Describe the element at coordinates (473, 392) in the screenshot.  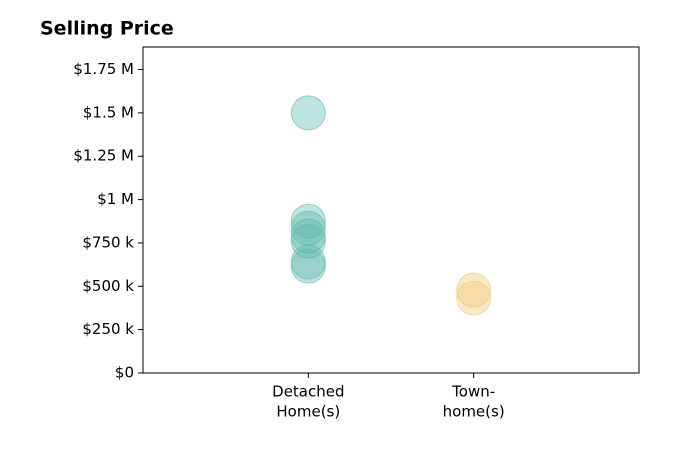
I see `x-tick-label: Town-` at that location.